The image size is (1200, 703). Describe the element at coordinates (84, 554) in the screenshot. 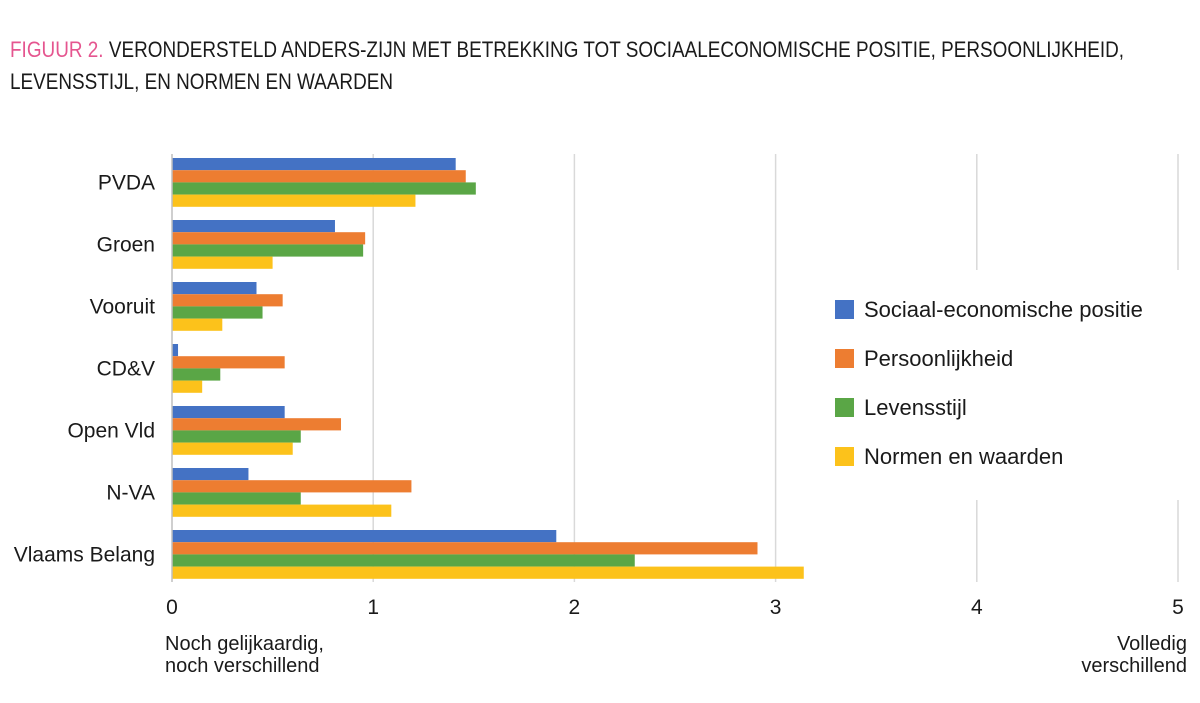

I see `category-label: Vlaams Belang` at that location.